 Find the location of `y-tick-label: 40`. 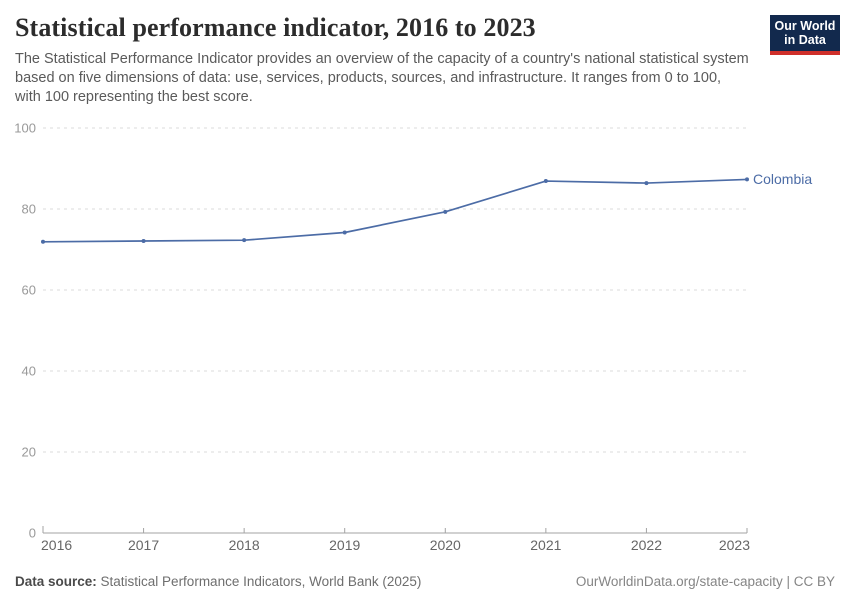

y-tick-label: 40 is located at coordinates (29, 371).